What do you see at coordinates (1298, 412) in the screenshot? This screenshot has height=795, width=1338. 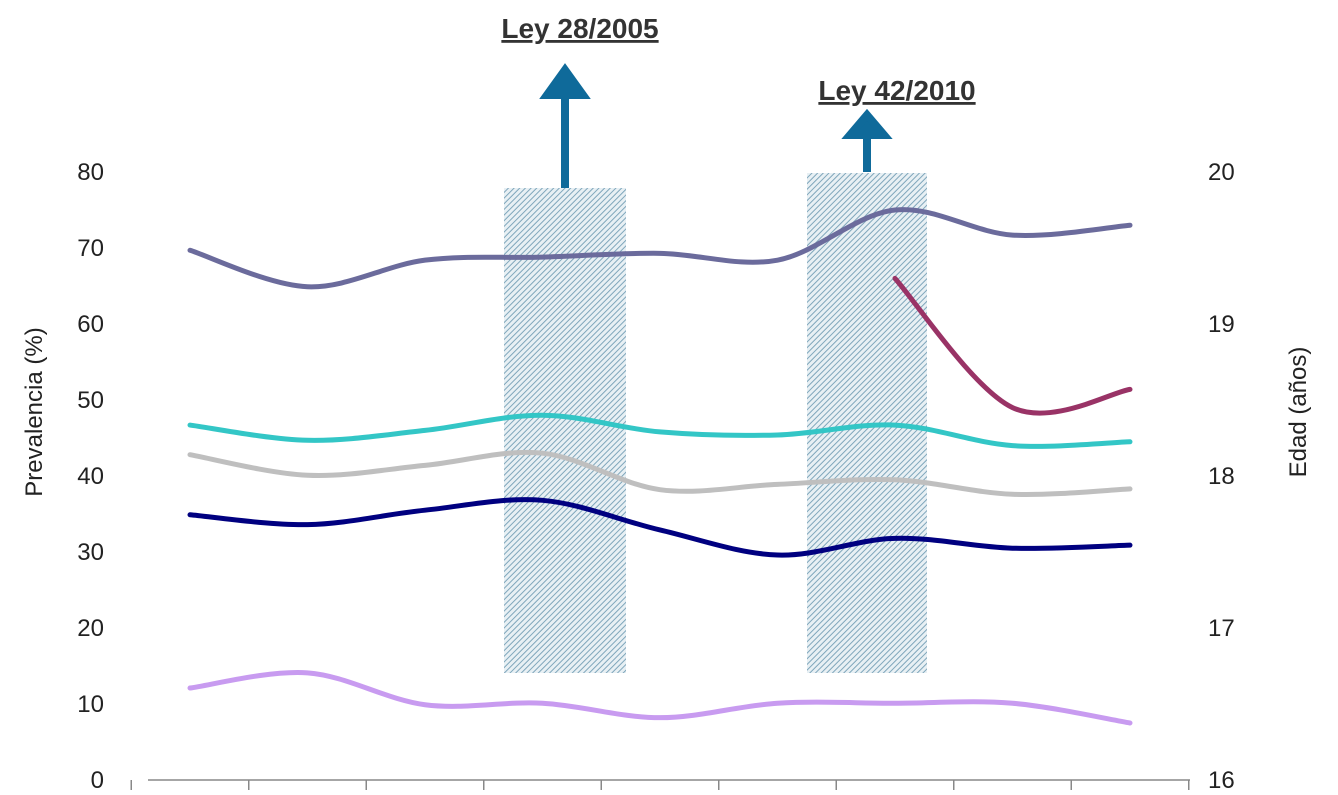 I see `y2-axis-label: Edad (años)` at bounding box center [1298, 412].